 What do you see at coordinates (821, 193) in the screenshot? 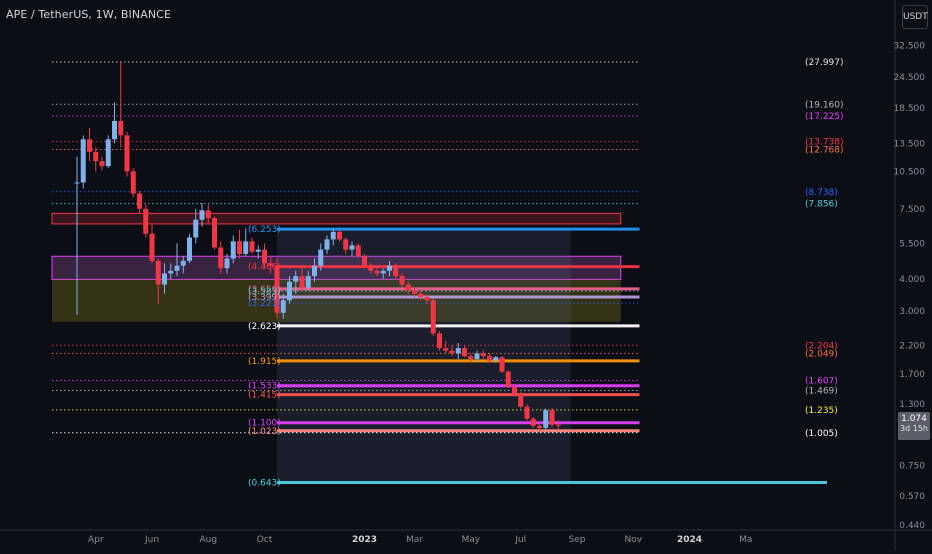
I see `level-label-5: (8.738)` at bounding box center [821, 193].